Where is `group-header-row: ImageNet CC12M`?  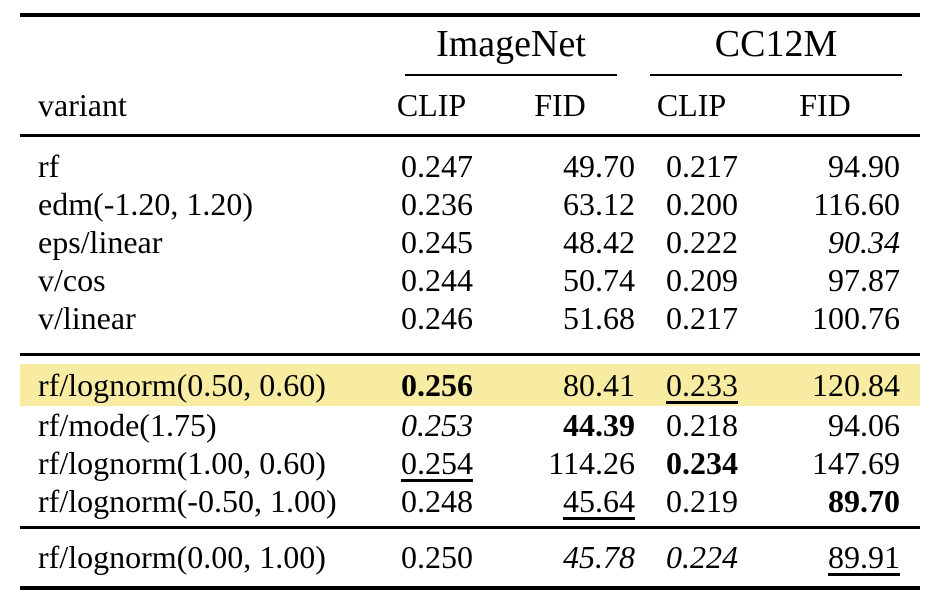 group-header-row: ImageNet CC12M is located at coordinates (470, 46).